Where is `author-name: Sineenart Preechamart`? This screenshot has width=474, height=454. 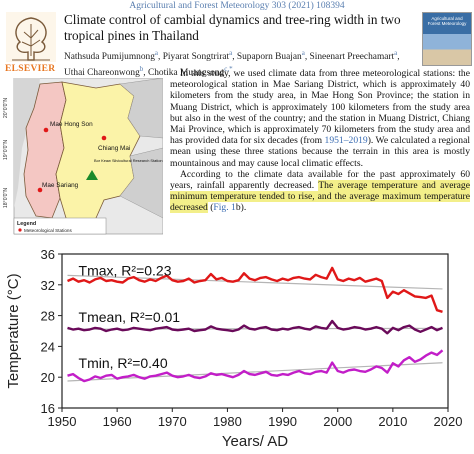
author-name: Sineenart Preechamart is located at coordinates (352, 57).